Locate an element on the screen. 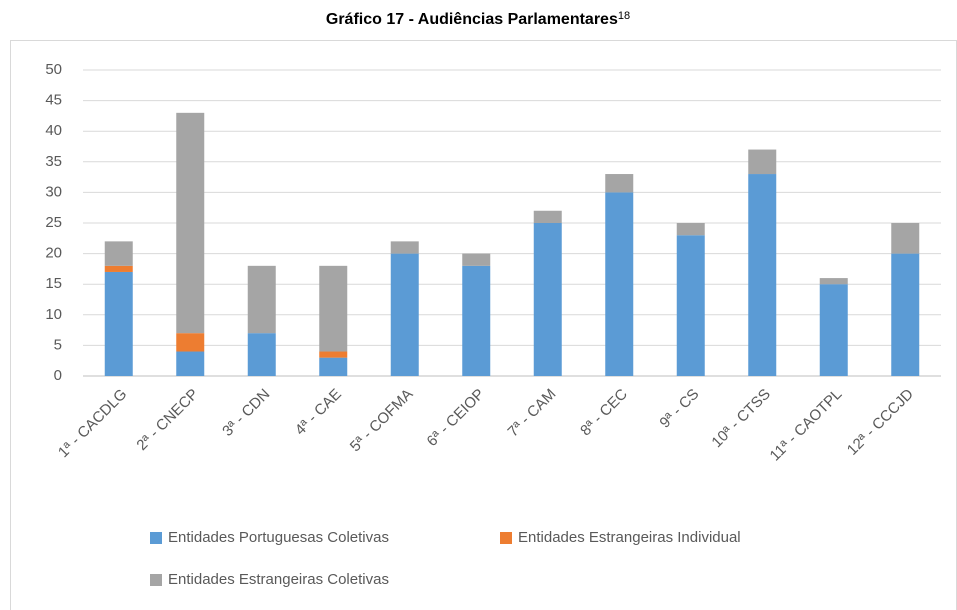 The image size is (957, 610). x-tick-label: 2ª - CNECP is located at coordinates (167, 420).